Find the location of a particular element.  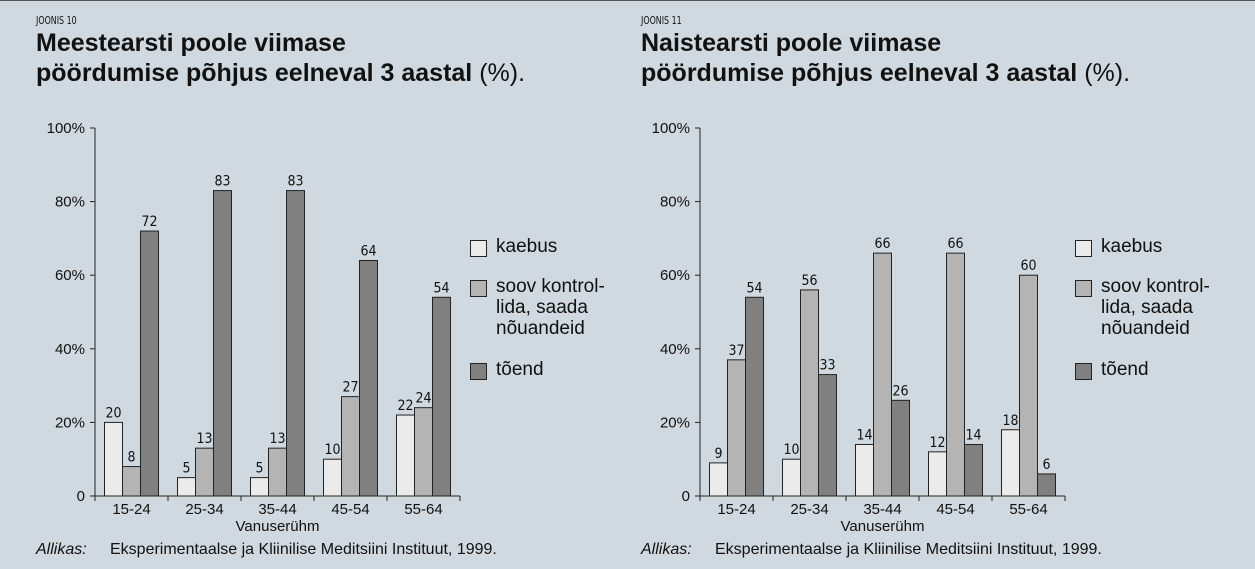

figure-label: JOONIS 11 is located at coordinates (661, 20).